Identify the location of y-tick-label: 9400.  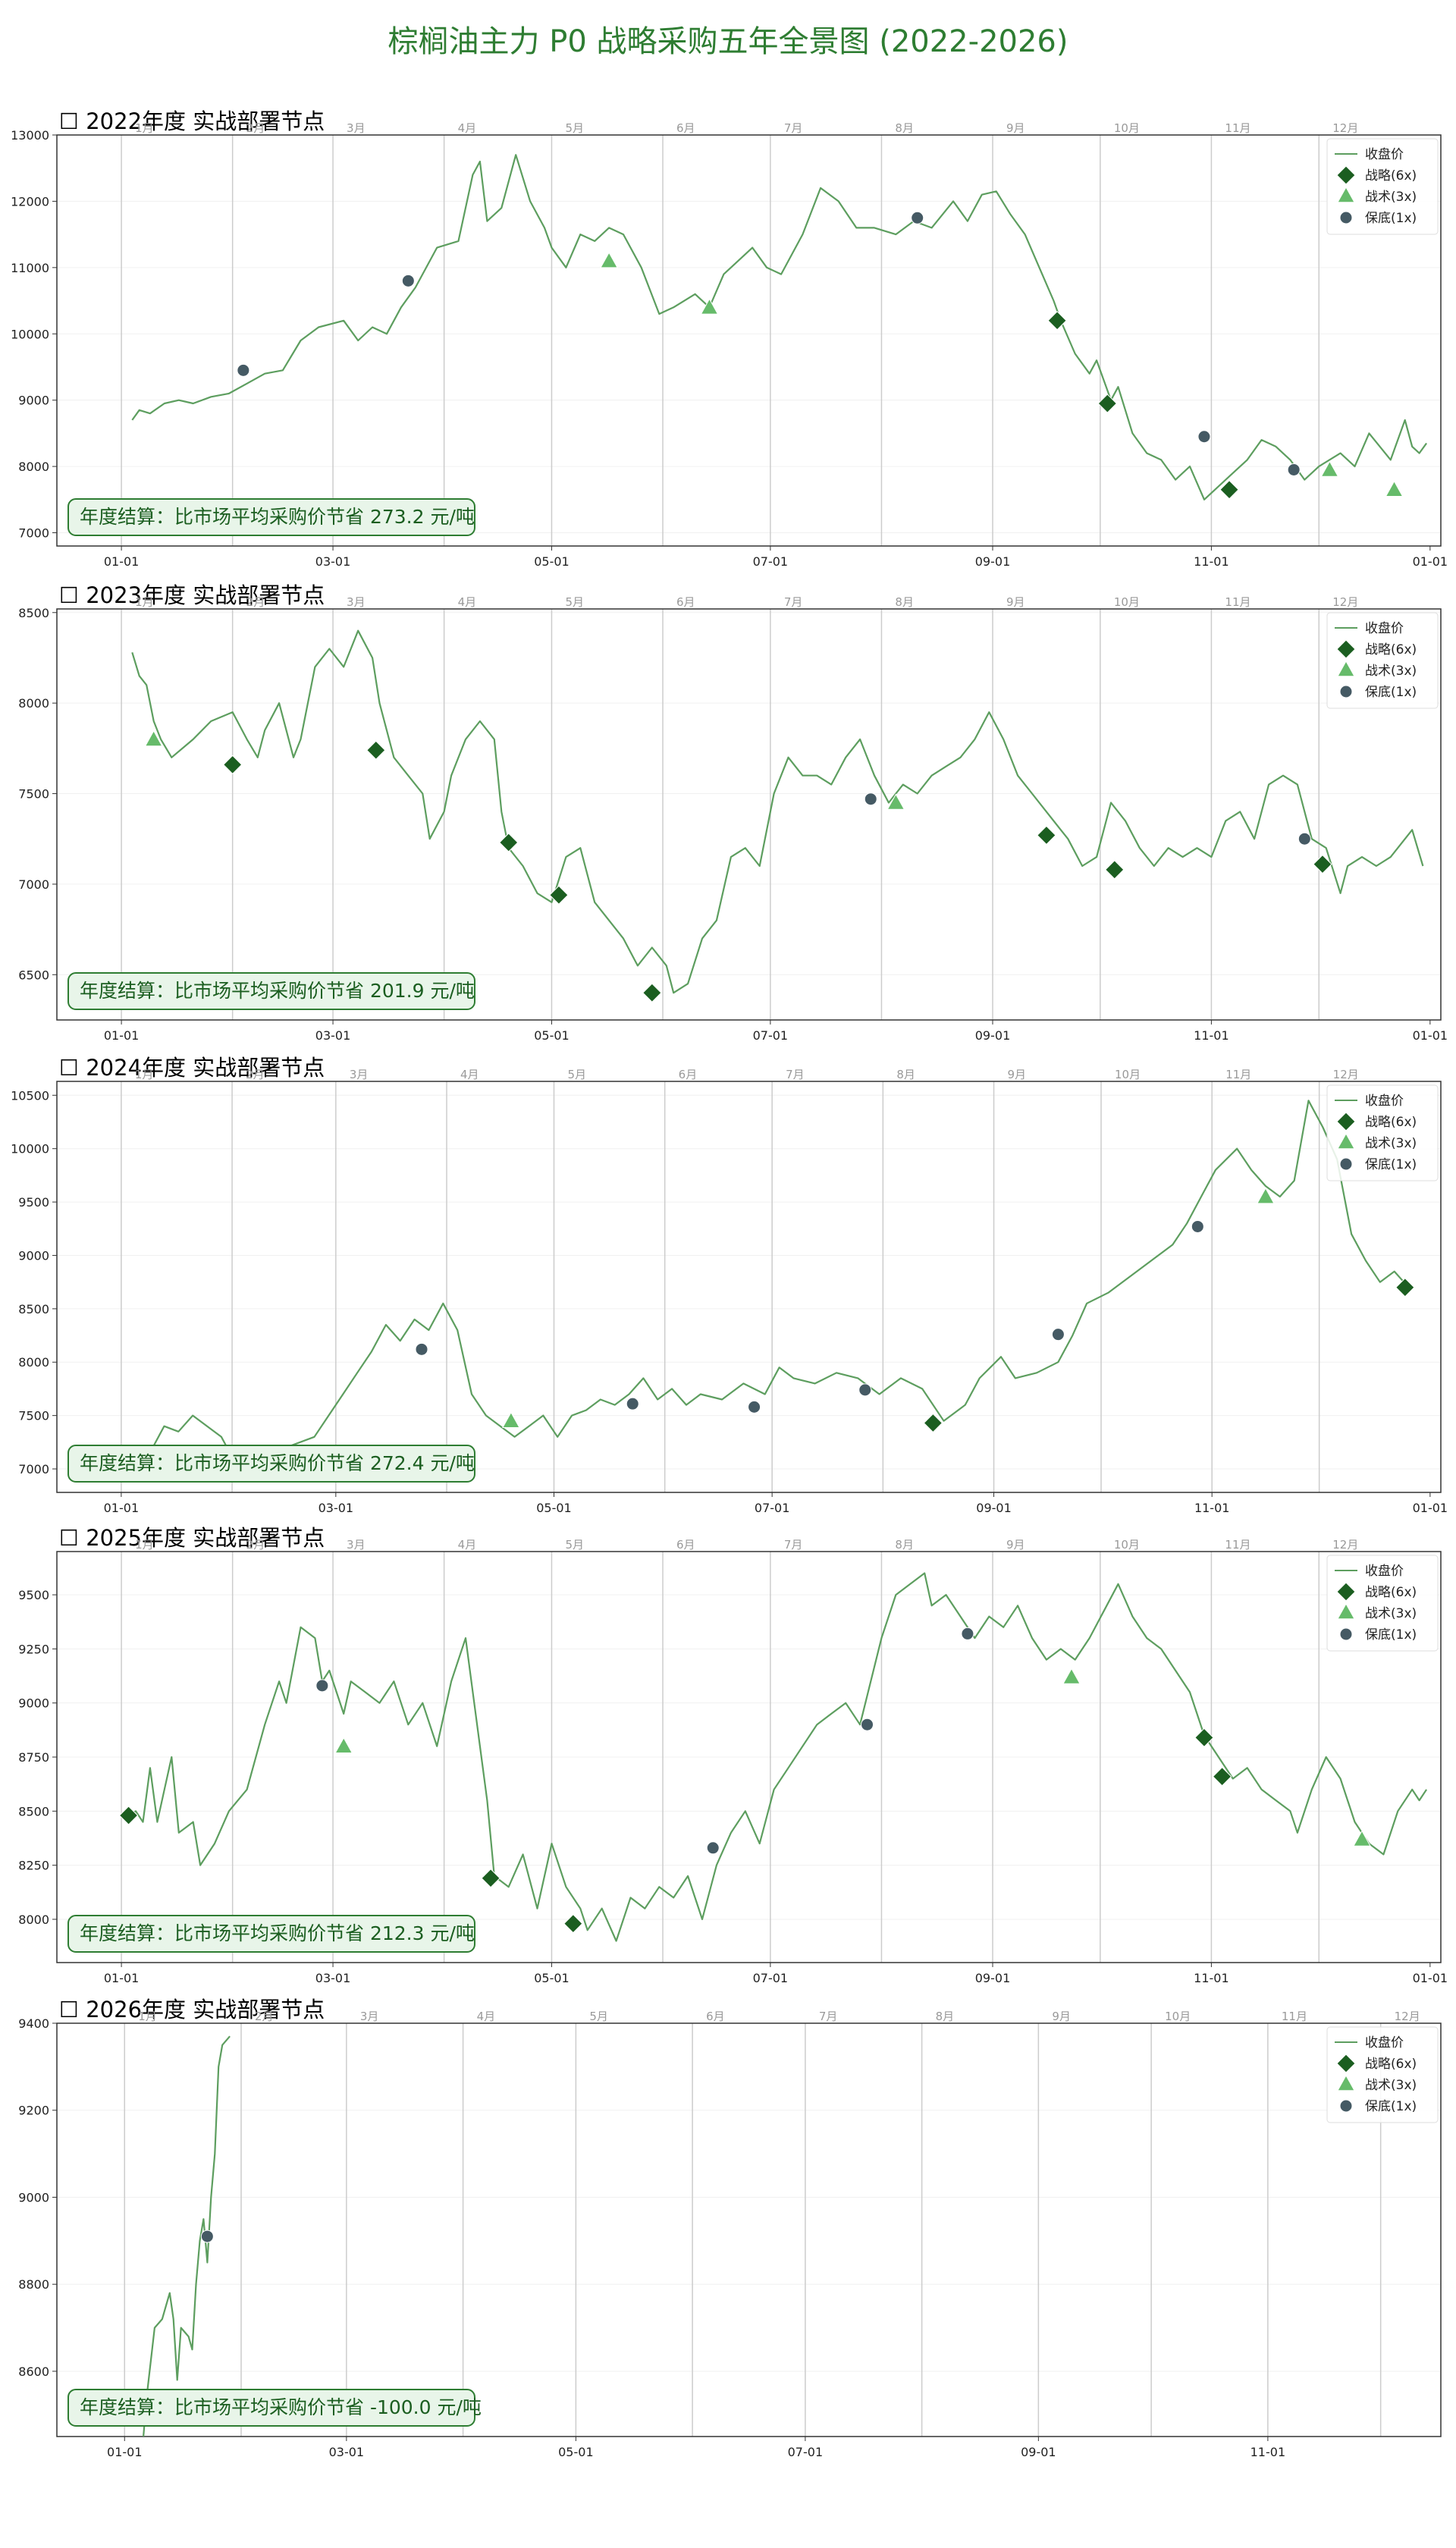
(33, 2023).